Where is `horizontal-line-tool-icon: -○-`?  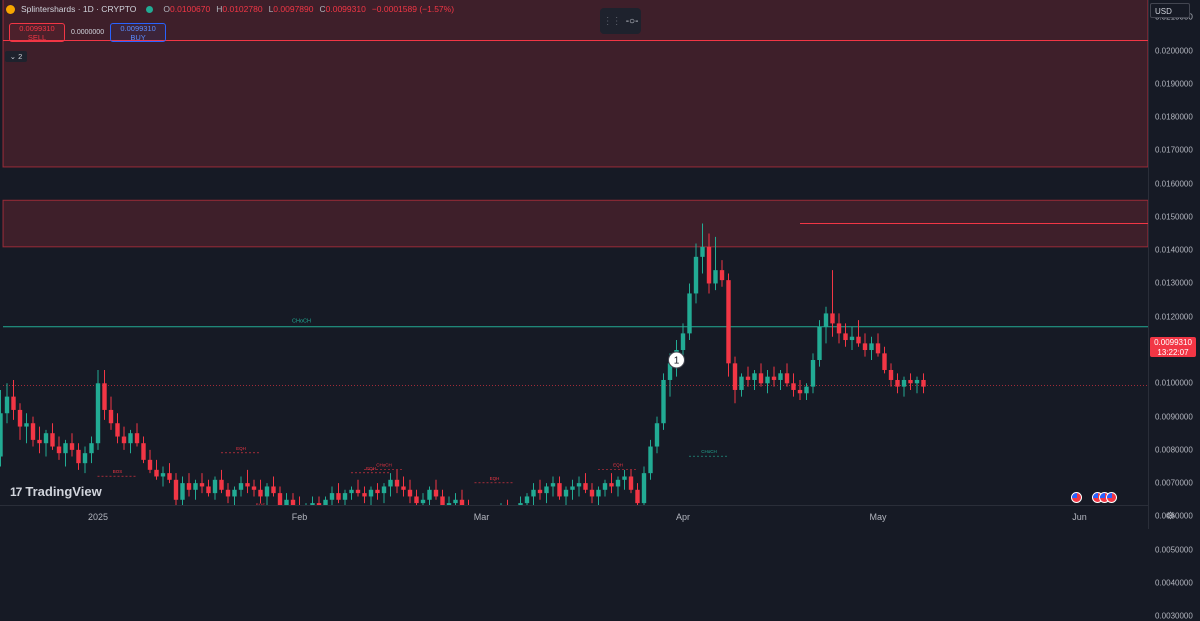
horizontal-line-tool-icon: -○- is located at coordinates (632, 21).